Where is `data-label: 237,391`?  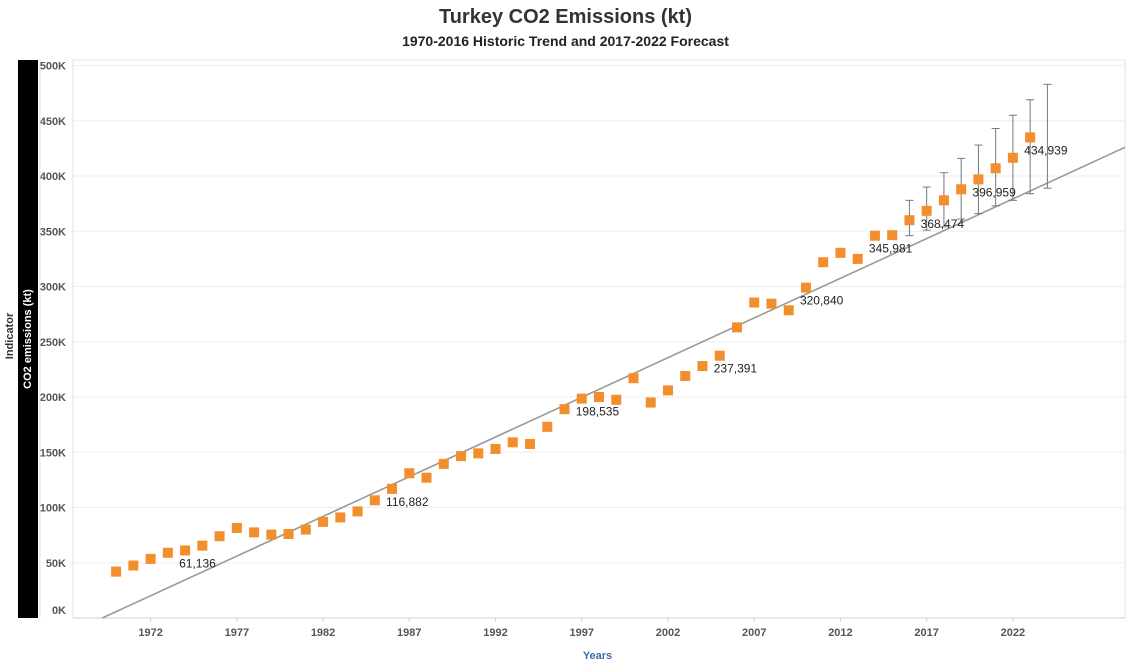
data-label: 237,391 is located at coordinates (736, 369).